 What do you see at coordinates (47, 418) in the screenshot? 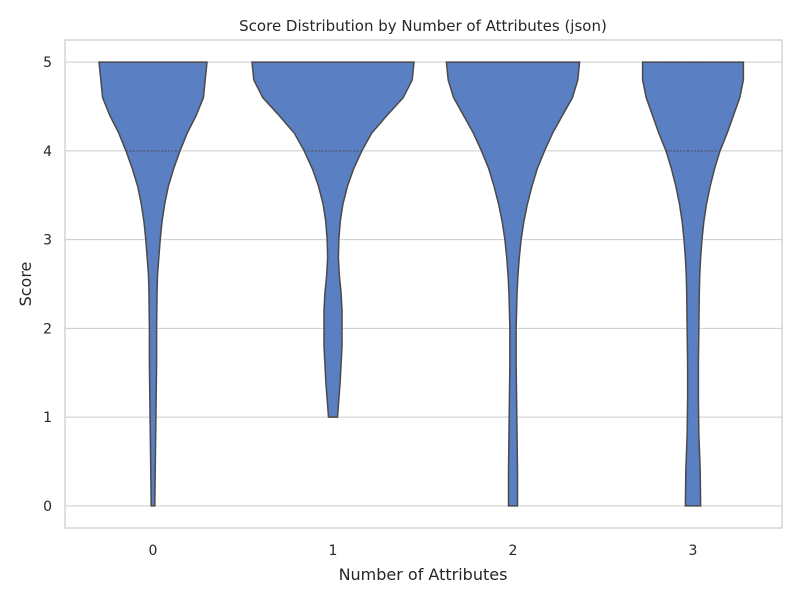
I see `y-tick-label: 1` at bounding box center [47, 418].